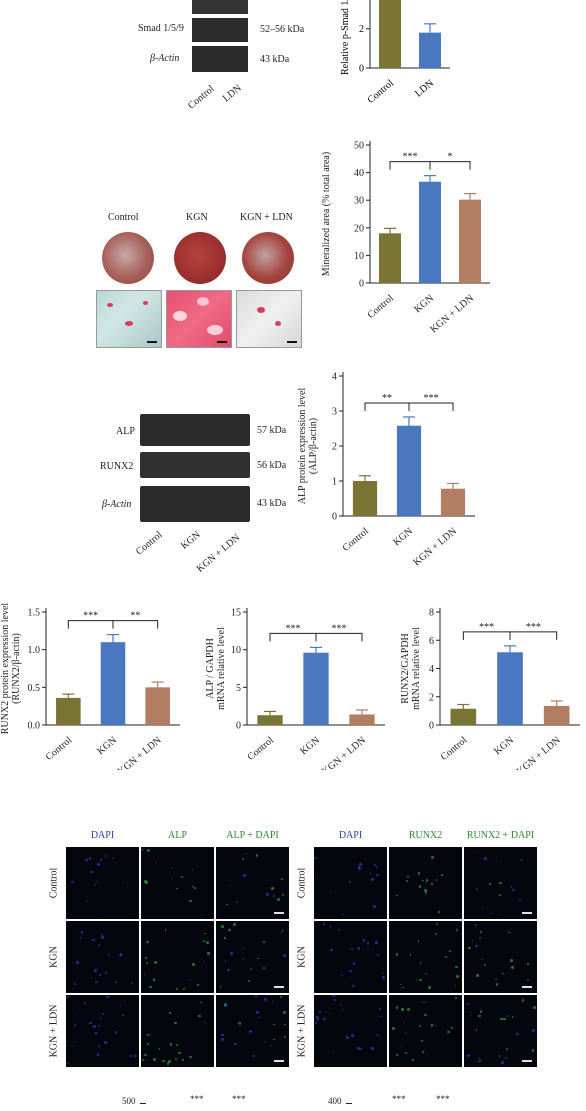 Image resolution: width=586 pixels, height=1111 pixels. Describe the element at coordinates (220, 7) in the screenshot. I see `blot-band-top-cropped` at that location.